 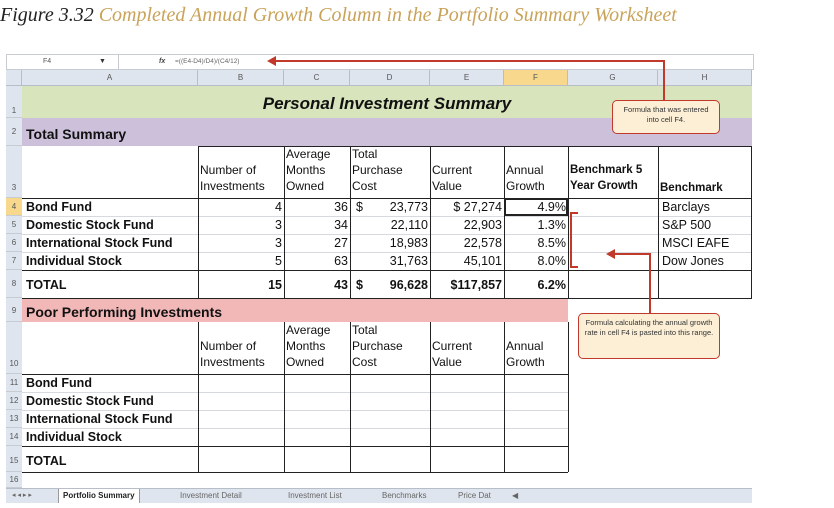 What do you see at coordinates (552, 243) in the screenshot?
I see `row-annual-growth: 8.5%` at bounding box center [552, 243].